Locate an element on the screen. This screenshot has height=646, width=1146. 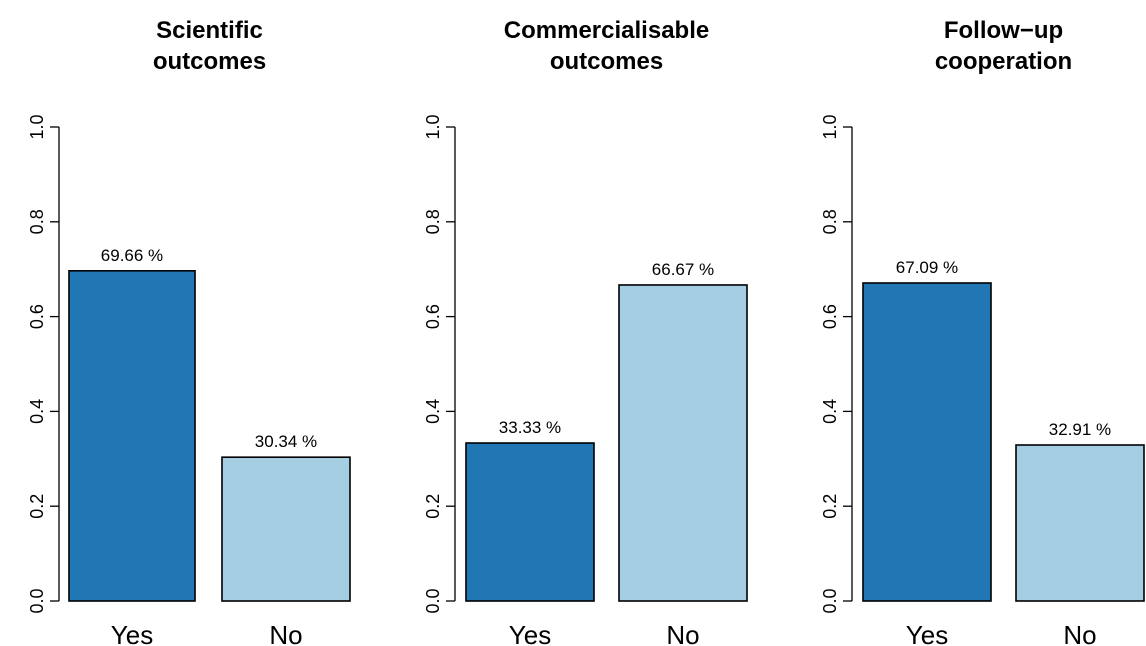
data-label: 32.91 % is located at coordinates (1080, 429).